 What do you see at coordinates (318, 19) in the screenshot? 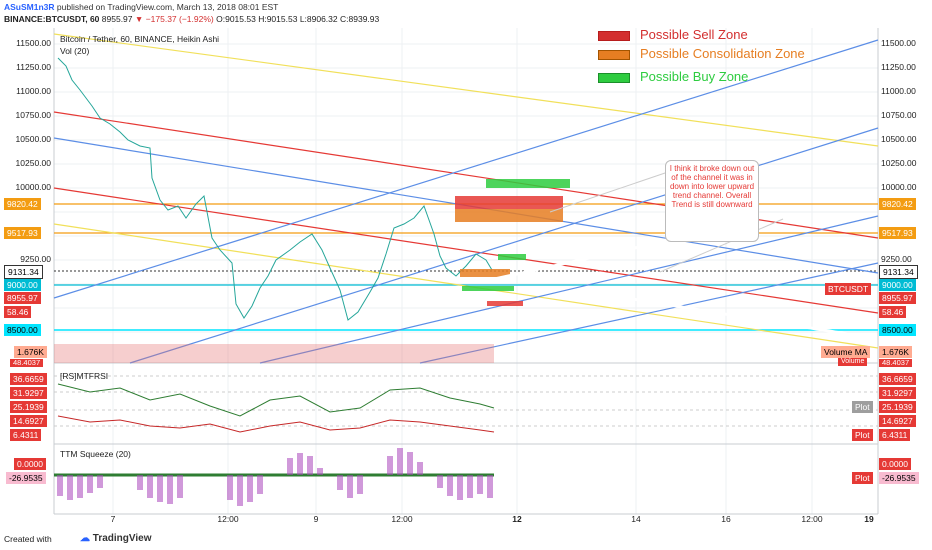
I see `low-value: L:8906.32` at bounding box center [318, 19].